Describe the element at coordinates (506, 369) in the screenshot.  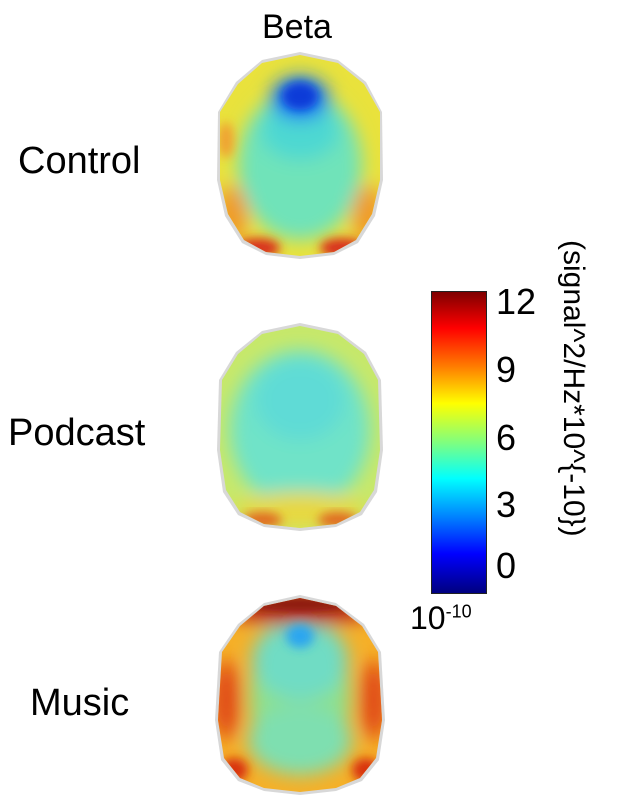
I see `colorbar-tick-9: 9` at that location.